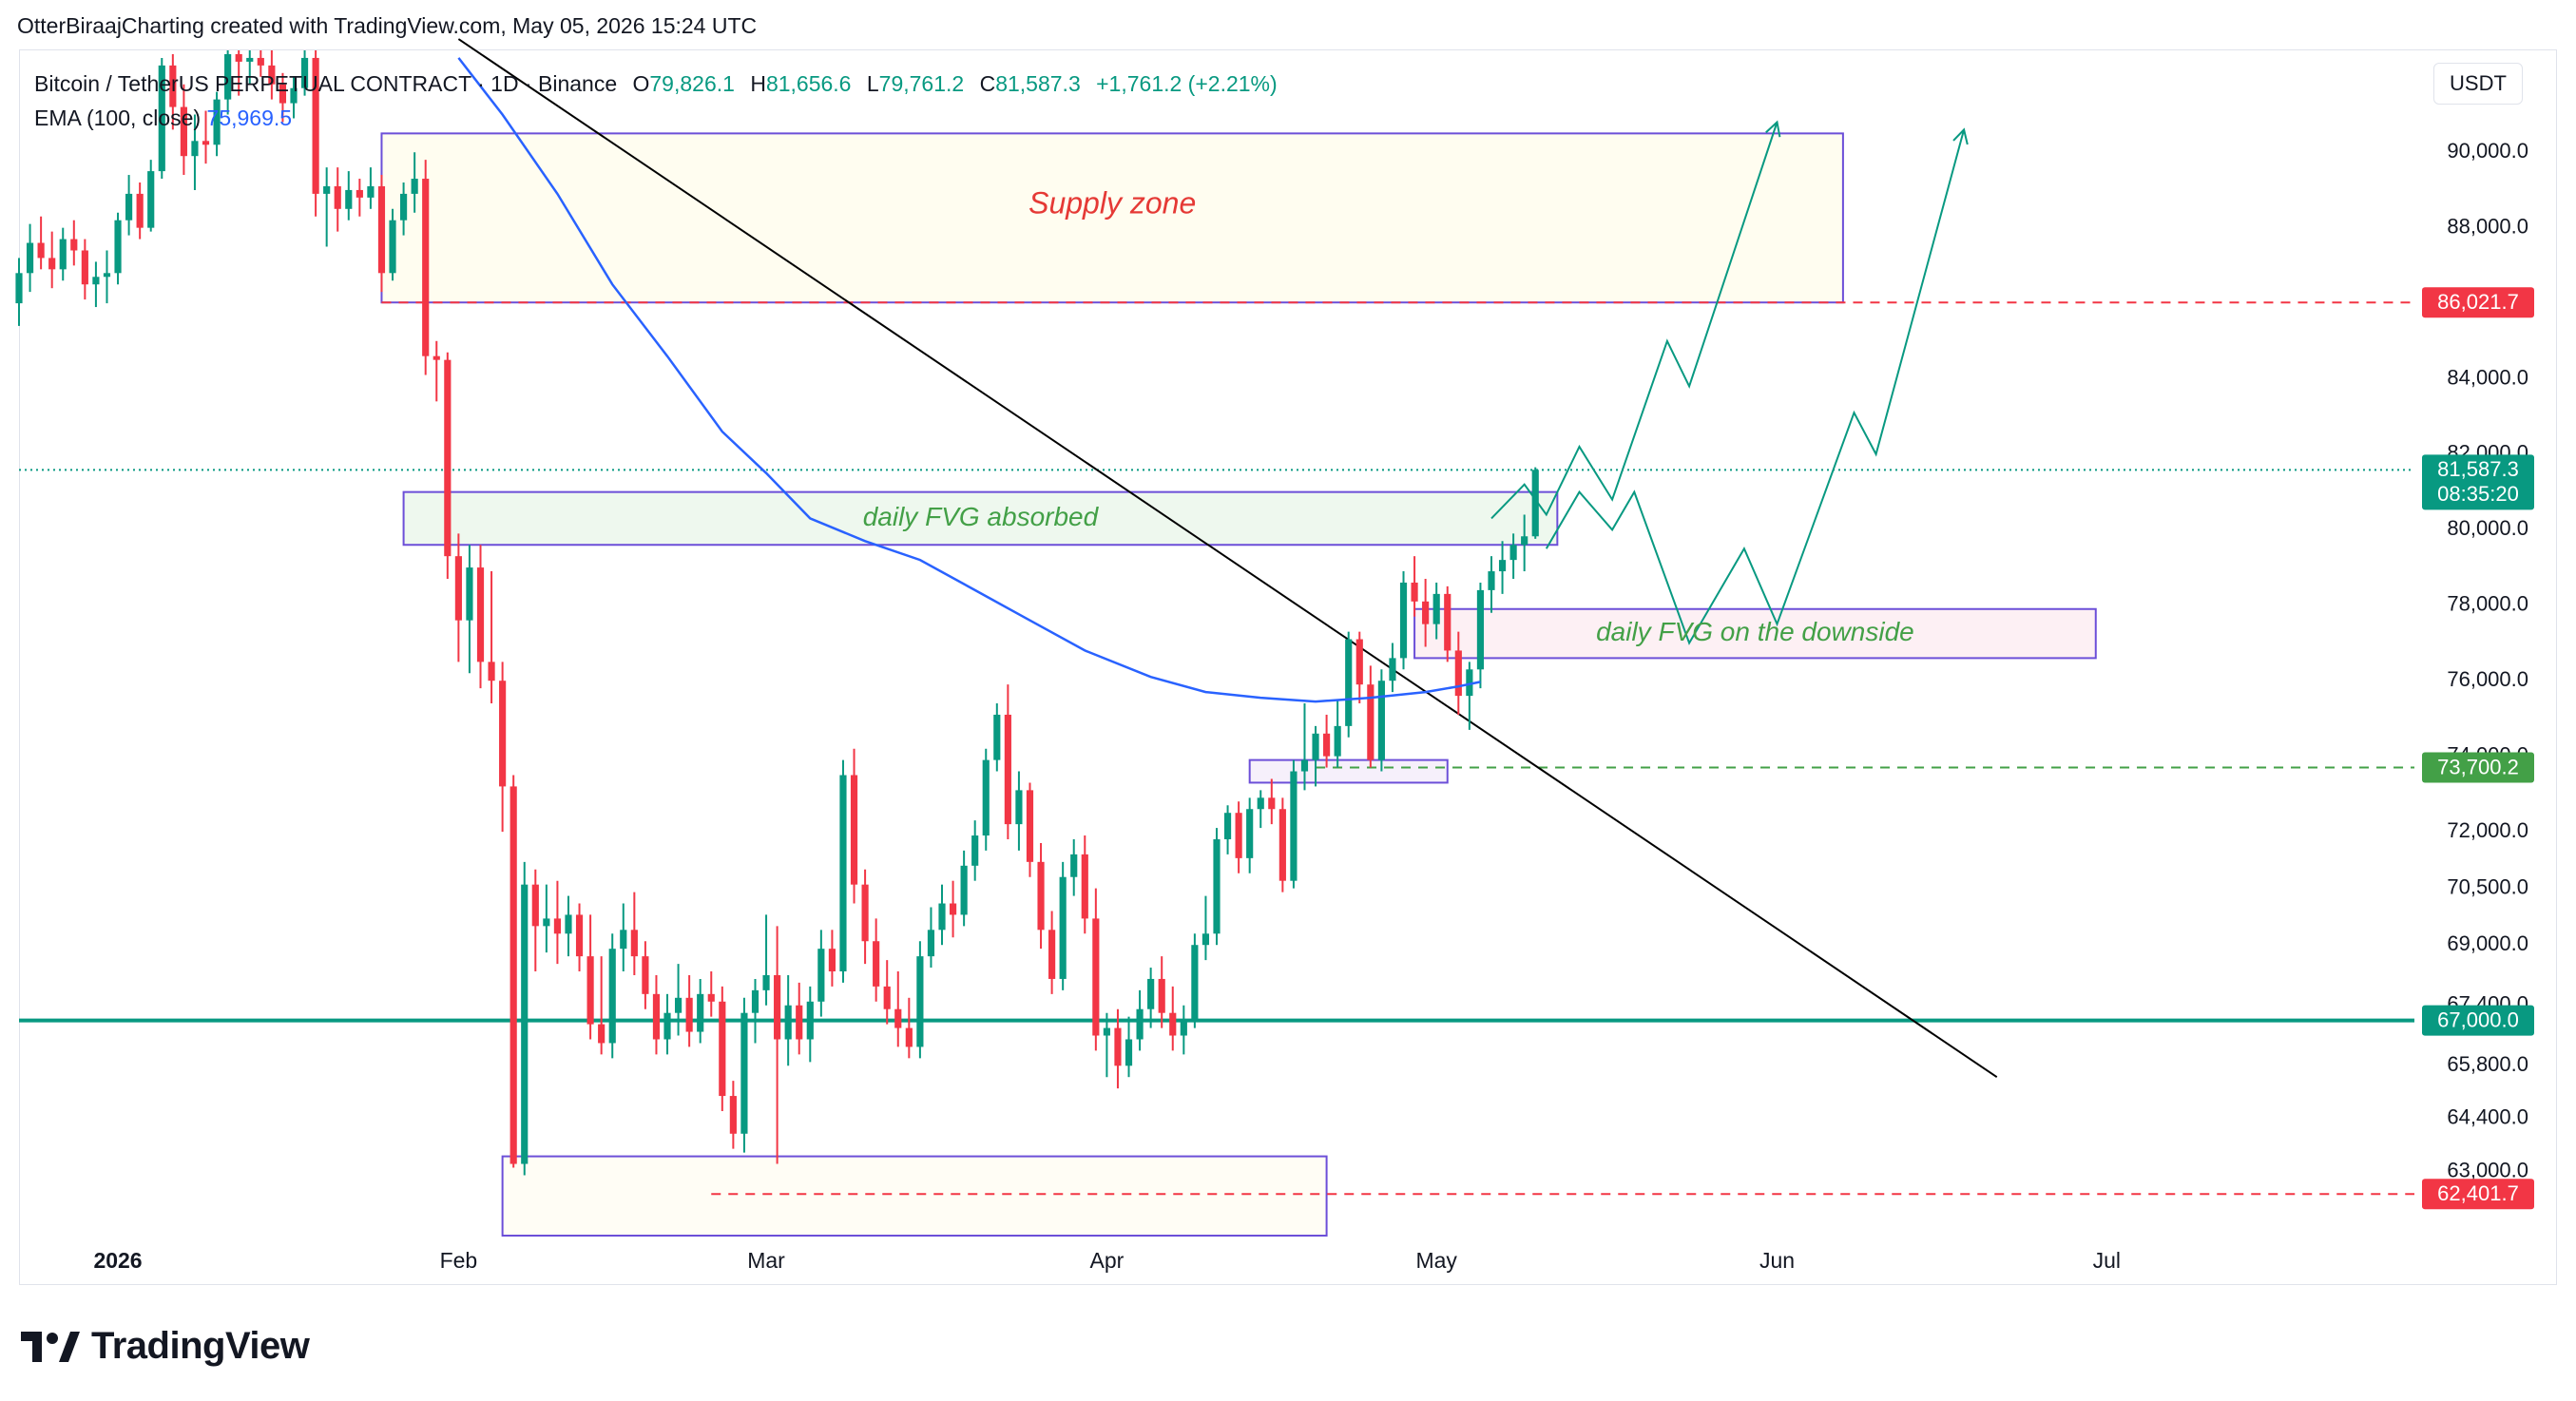 Image resolution: width=2576 pixels, height=1401 pixels. What do you see at coordinates (250, 118) in the screenshot?
I see `ema-value: 75,969.5` at bounding box center [250, 118].